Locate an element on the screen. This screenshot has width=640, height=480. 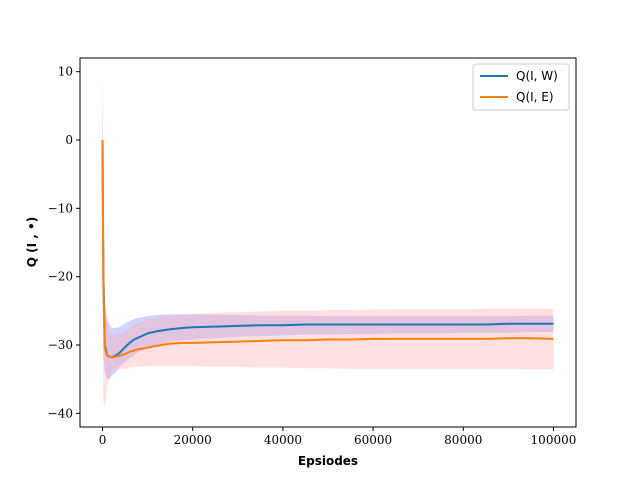
y-tick-label: −30 is located at coordinates (60, 345).